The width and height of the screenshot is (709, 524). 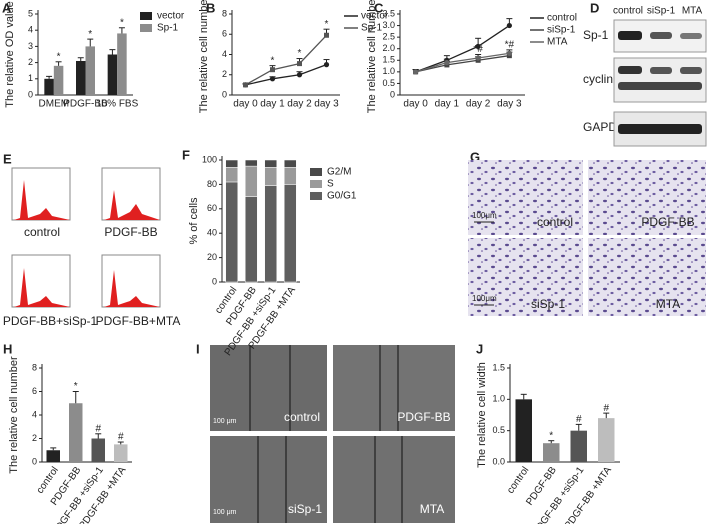 I want to click on y-tick-label: 2.5, so click(x=388, y=37).